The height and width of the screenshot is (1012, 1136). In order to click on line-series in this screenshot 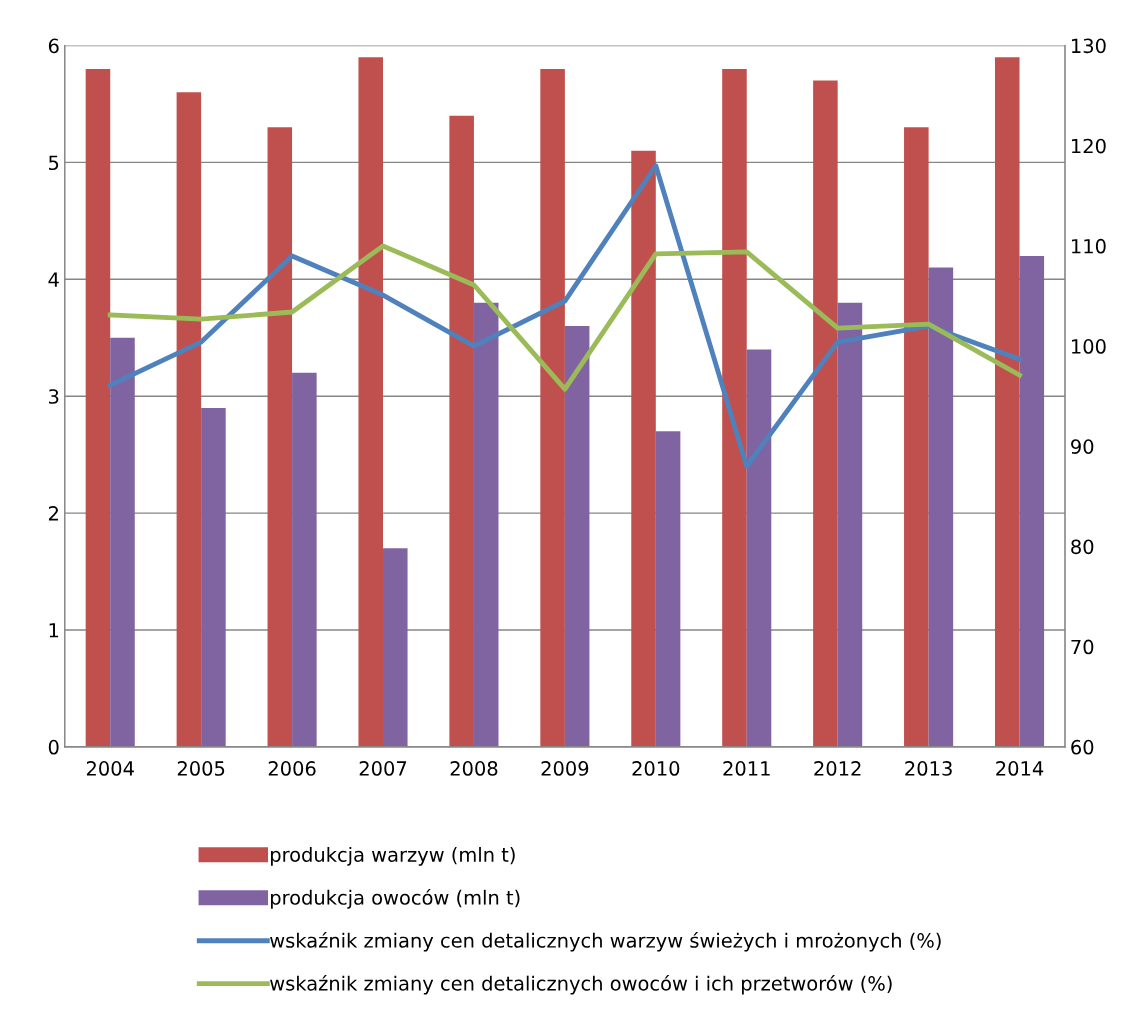, I will do `click(564, 317)`.